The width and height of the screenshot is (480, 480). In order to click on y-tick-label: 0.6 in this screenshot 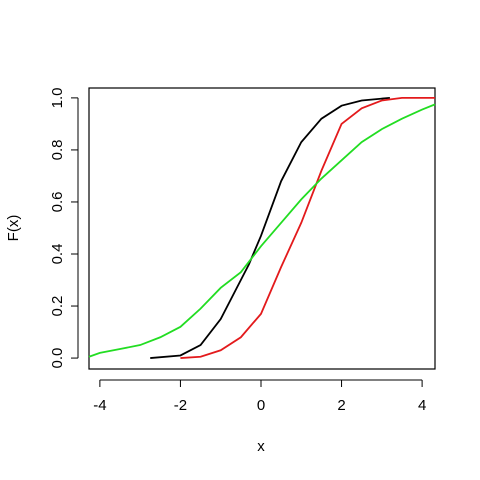, I will do `click(57, 202)`.